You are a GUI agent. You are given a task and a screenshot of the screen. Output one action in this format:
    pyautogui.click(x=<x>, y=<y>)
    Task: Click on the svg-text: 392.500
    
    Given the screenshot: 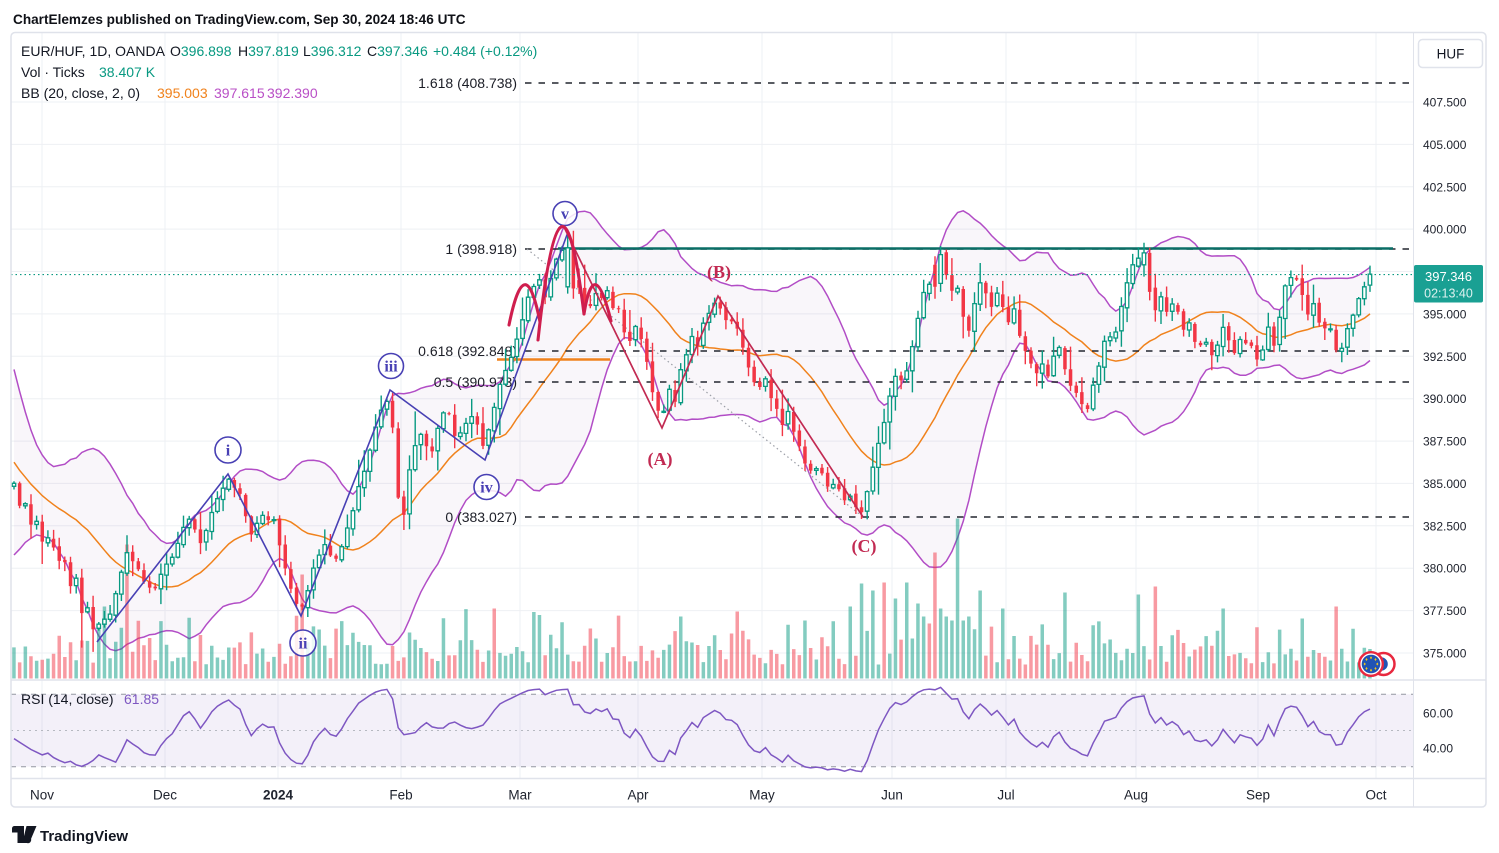 What is the action you would take?
    pyautogui.click(x=1445, y=357)
    